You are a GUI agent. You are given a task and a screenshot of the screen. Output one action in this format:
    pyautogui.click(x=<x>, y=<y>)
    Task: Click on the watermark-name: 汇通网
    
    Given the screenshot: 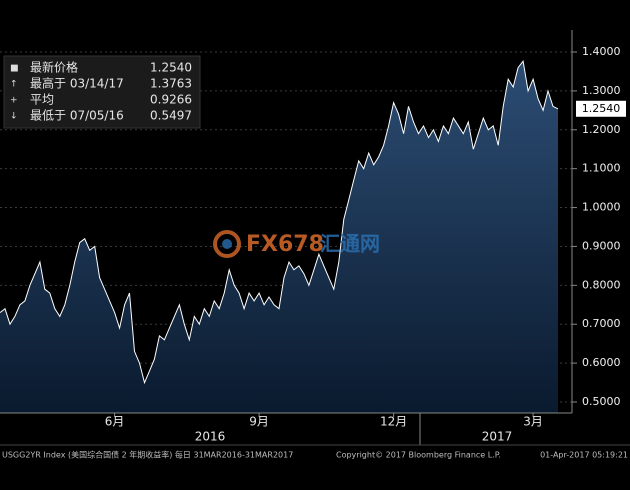 What is the action you would take?
    pyautogui.click(x=350, y=244)
    